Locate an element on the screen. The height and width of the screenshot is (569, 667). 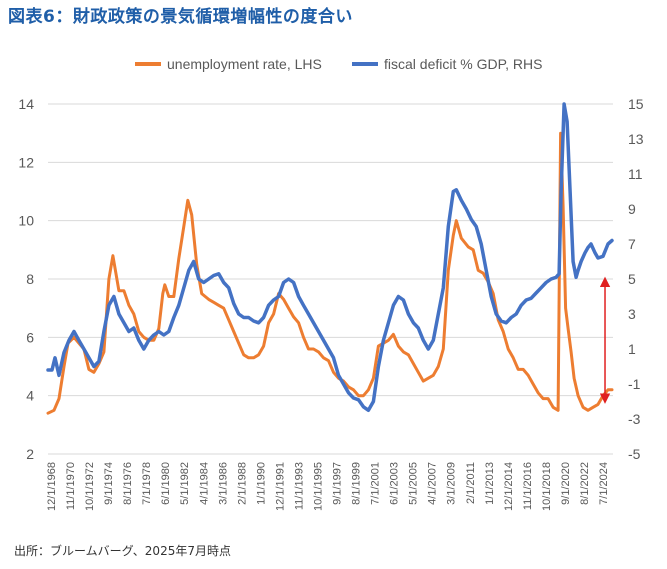
legend-fiscal-deficit-label: fiscal deficit % GDP, RHS is located at coordinates (463, 64).